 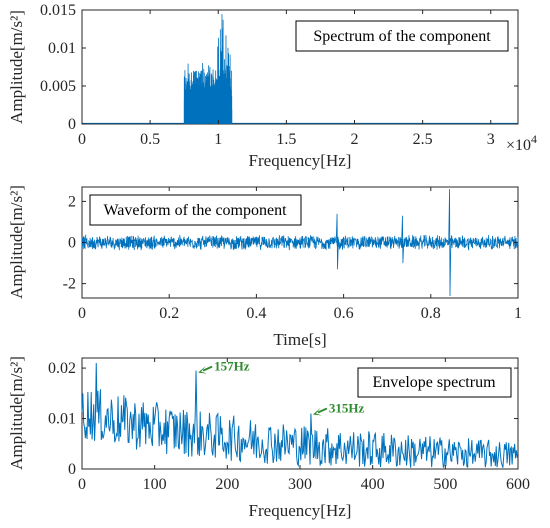 I want to click on waveform-x-tick-label: 0.4, so click(x=256, y=313).